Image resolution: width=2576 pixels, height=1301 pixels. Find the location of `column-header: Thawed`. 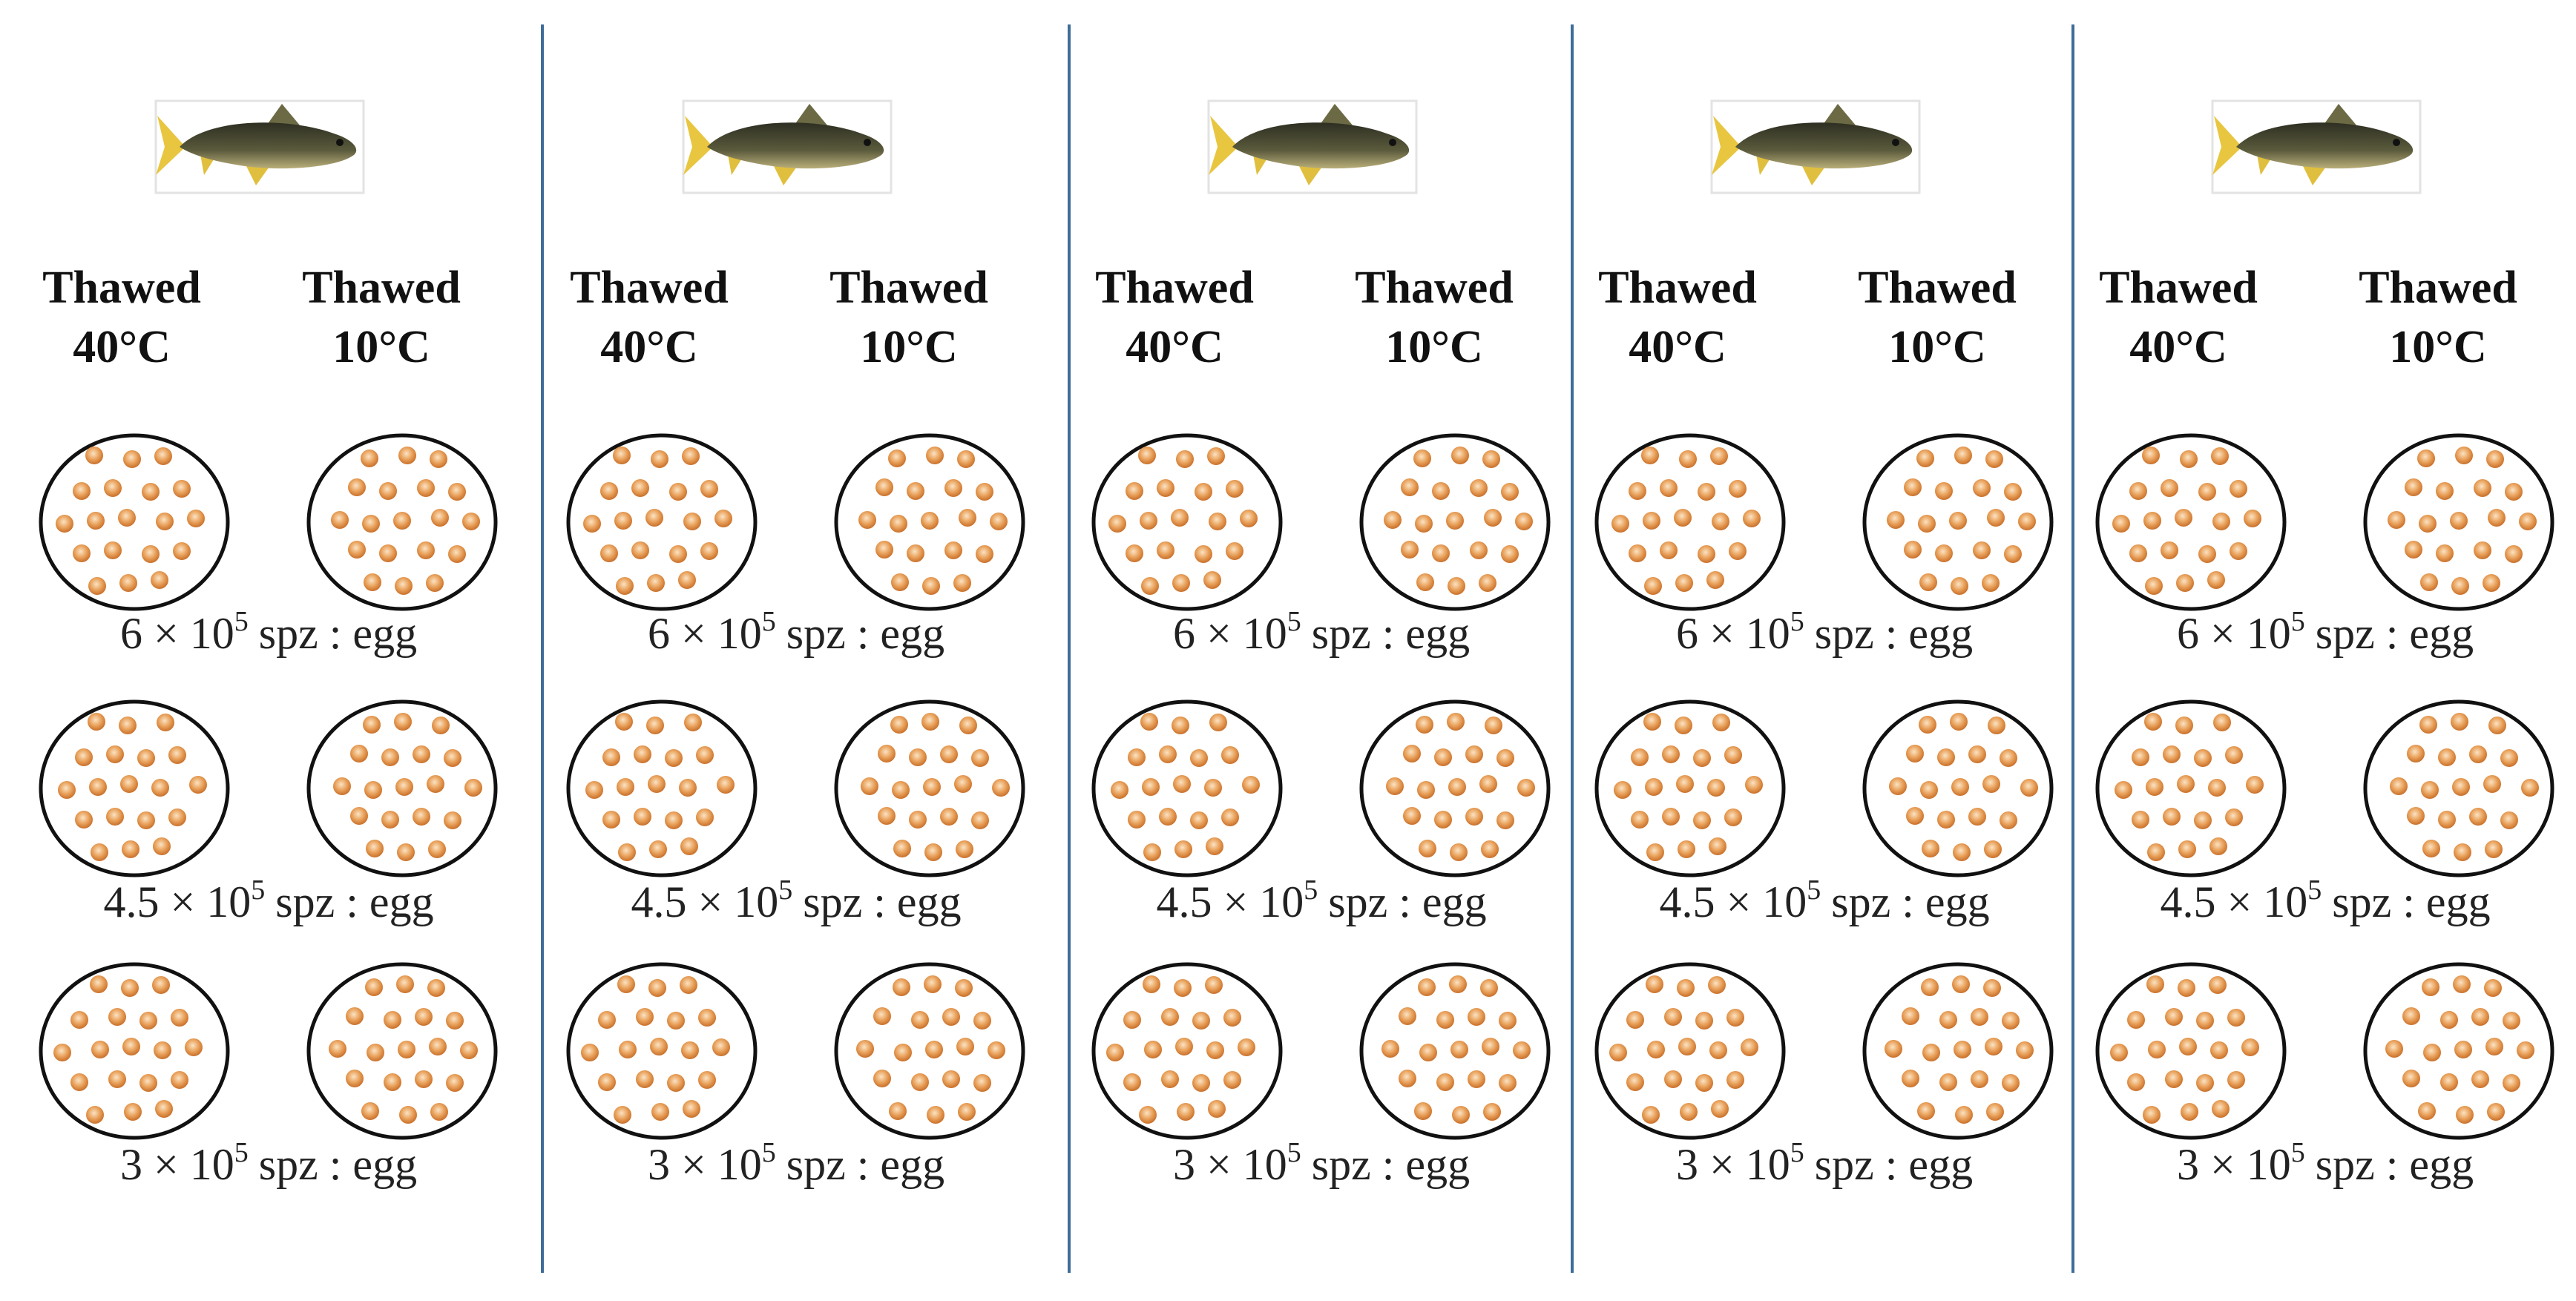

column-header: Thawed is located at coordinates (1434, 288).